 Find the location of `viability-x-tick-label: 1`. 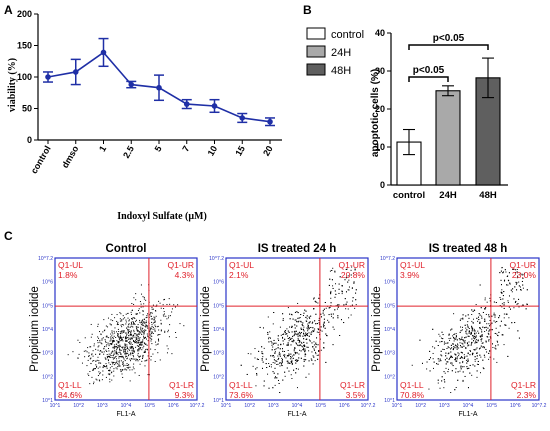

viability-x-tick-label: 1 is located at coordinates (102, 148).